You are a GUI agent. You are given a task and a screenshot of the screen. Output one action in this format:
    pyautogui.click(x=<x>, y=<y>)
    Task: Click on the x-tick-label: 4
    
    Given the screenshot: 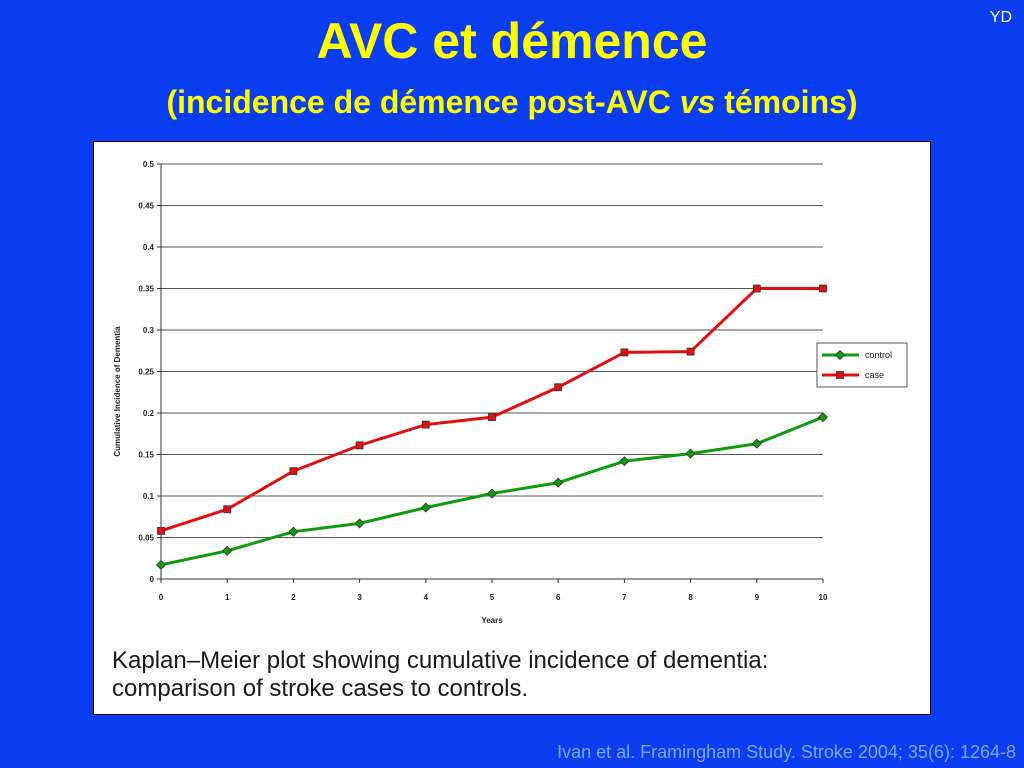 What is the action you would take?
    pyautogui.click(x=426, y=597)
    